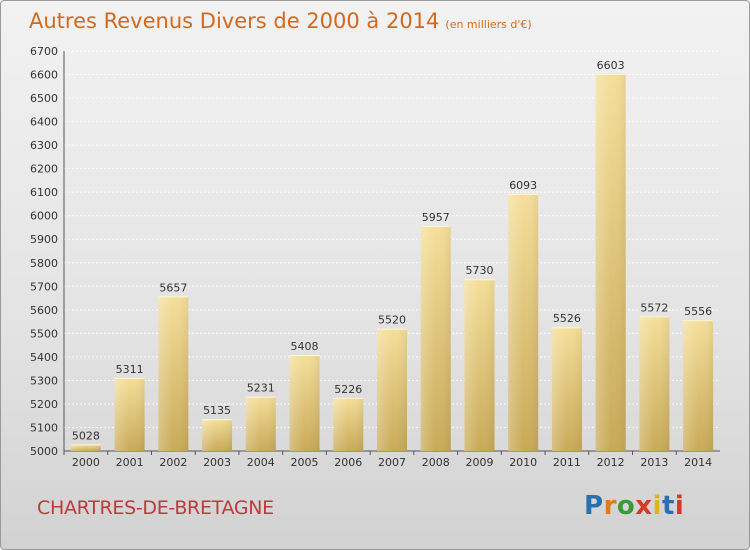 Image resolution: width=750 pixels, height=550 pixels. What do you see at coordinates (523, 462) in the screenshot?
I see `x-tick-label-2010: 2010` at bounding box center [523, 462].